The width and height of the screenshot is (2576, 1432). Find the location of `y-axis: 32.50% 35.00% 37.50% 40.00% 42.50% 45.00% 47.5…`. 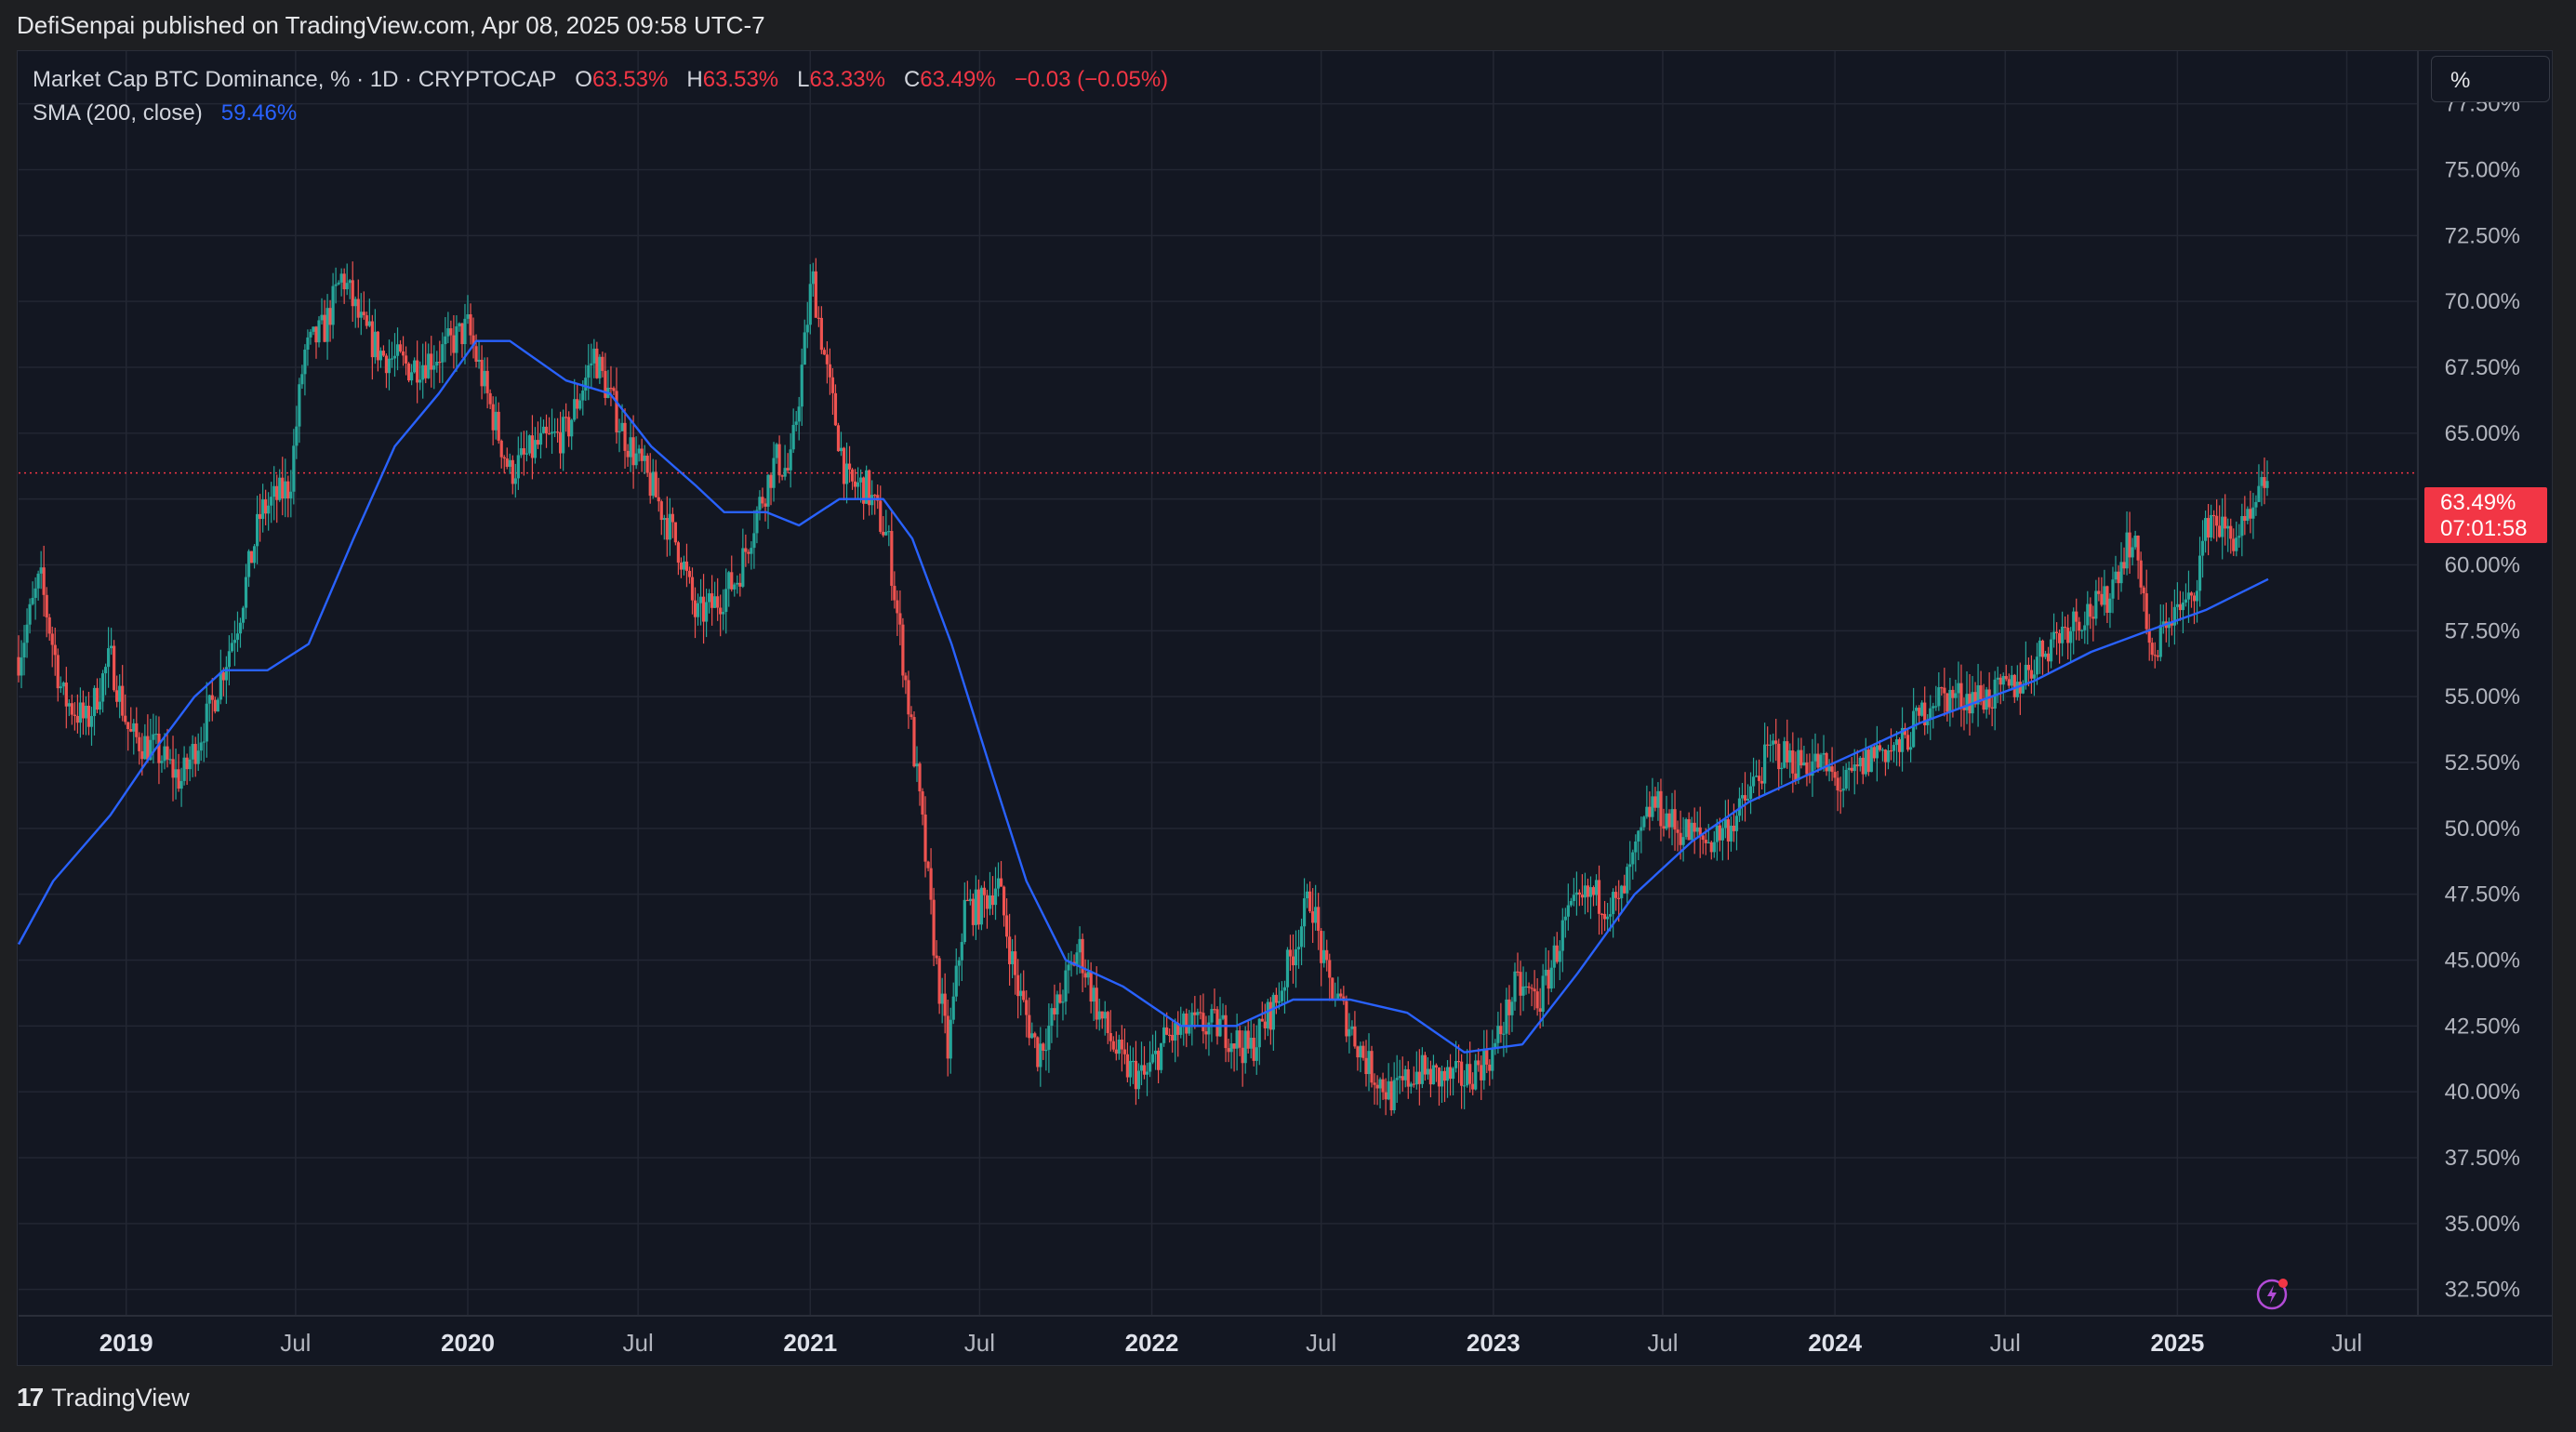

y-axis: 32.50% 35.00% 37.50% 40.00% 42.50% 45.00% 47.5… is located at coordinates (2482, 697).